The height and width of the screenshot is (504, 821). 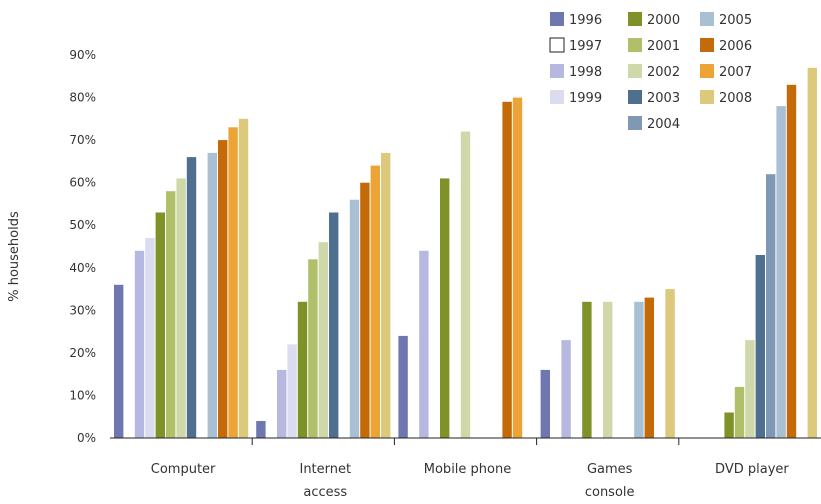 What do you see at coordinates (82, 225) in the screenshot?
I see `y-tick-label: 50%` at bounding box center [82, 225].